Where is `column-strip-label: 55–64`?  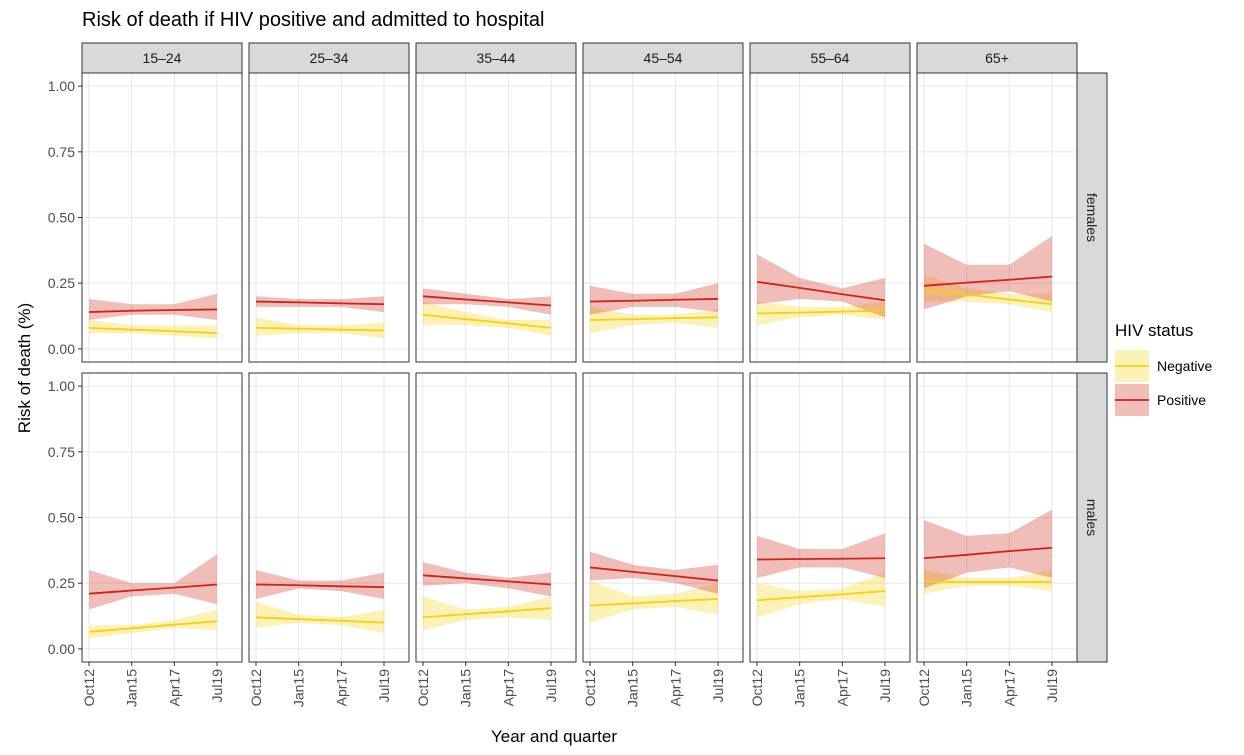
column-strip-label: 55–64 is located at coordinates (830, 58).